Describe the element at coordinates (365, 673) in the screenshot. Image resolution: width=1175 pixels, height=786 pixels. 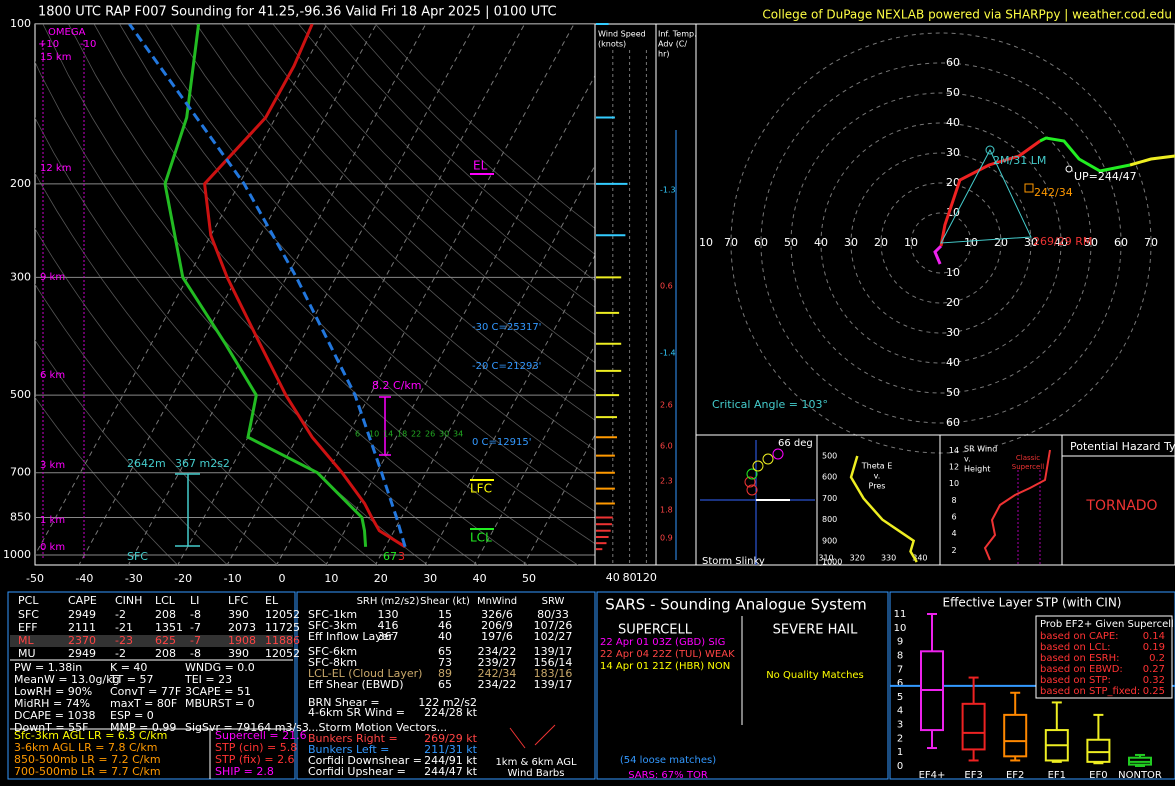
I see `label: LCL-EL (Cloud Layer)` at that location.